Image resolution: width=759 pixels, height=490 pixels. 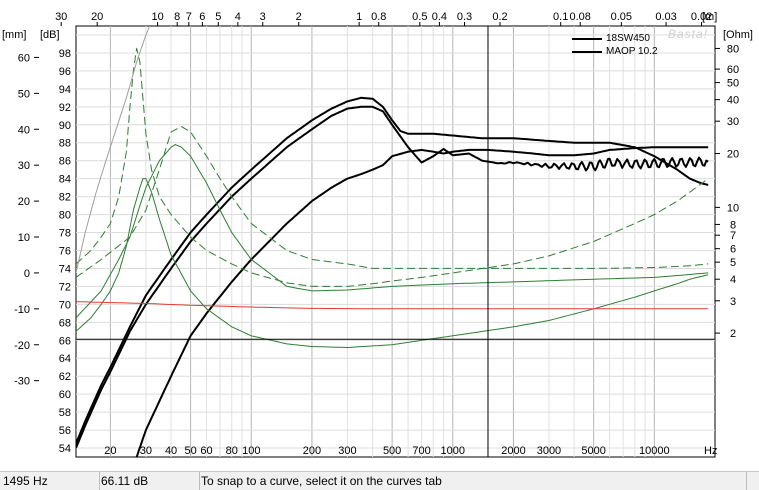 I want to click on top-tick-label: 10, so click(x=157, y=17).